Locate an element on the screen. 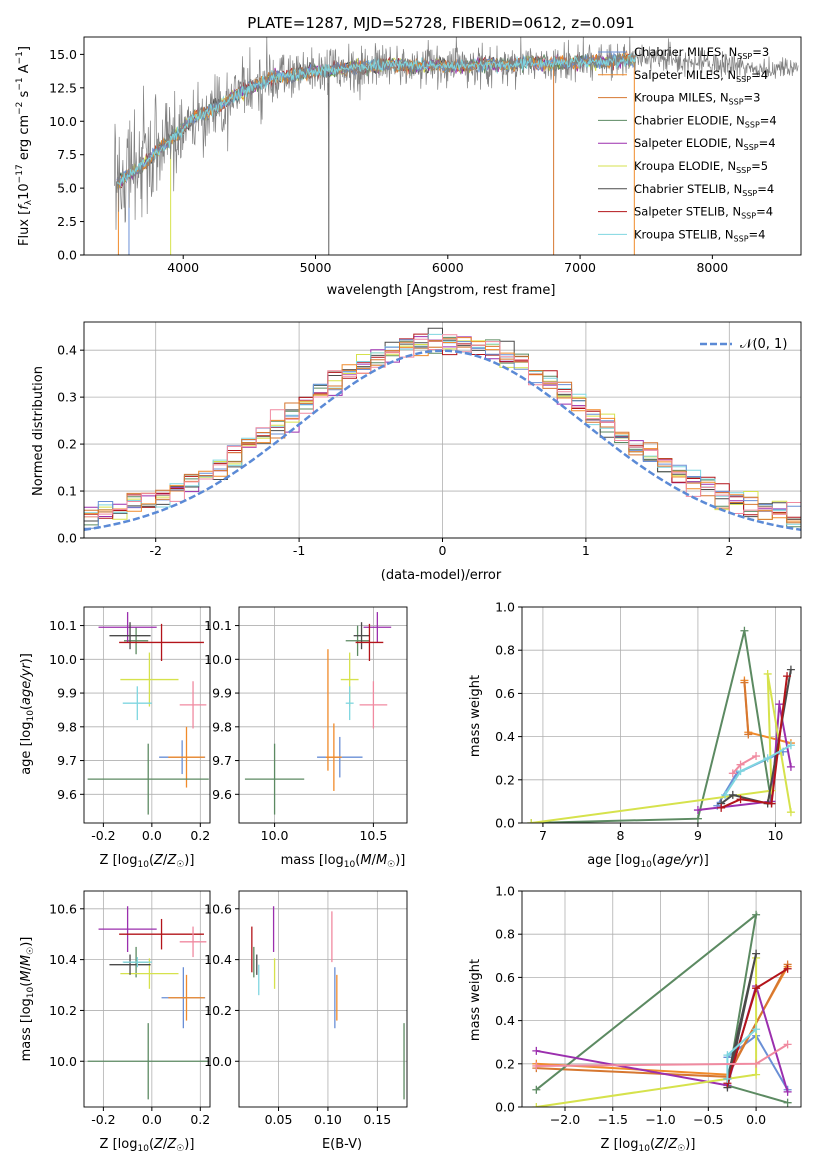 The height and width of the screenshot is (1170, 819). y-tick-label: 9.7 is located at coordinates (222, 760).